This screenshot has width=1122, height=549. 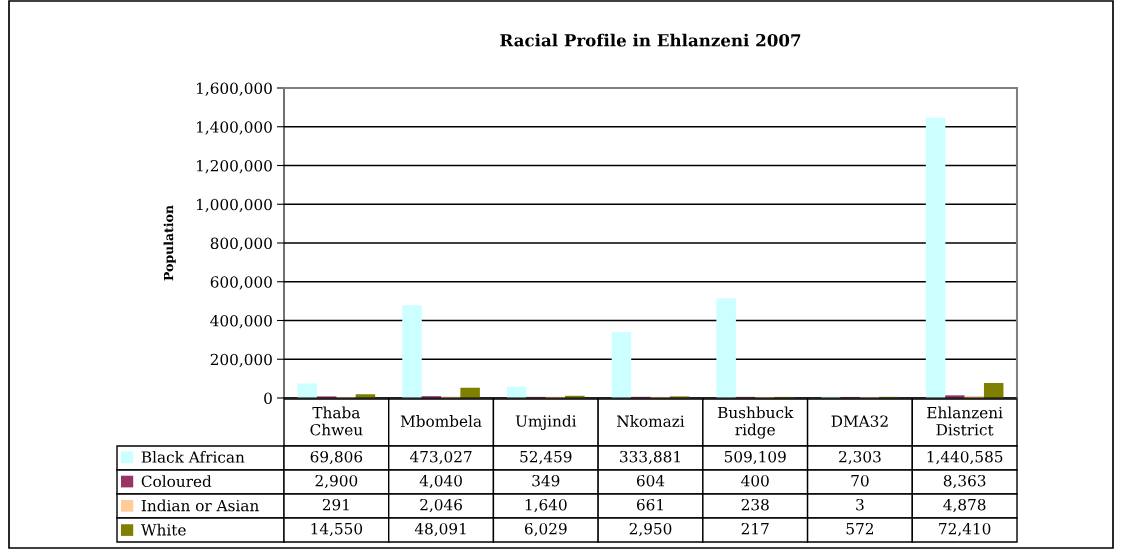 I want to click on data-label: 2,950, so click(x=650, y=529).